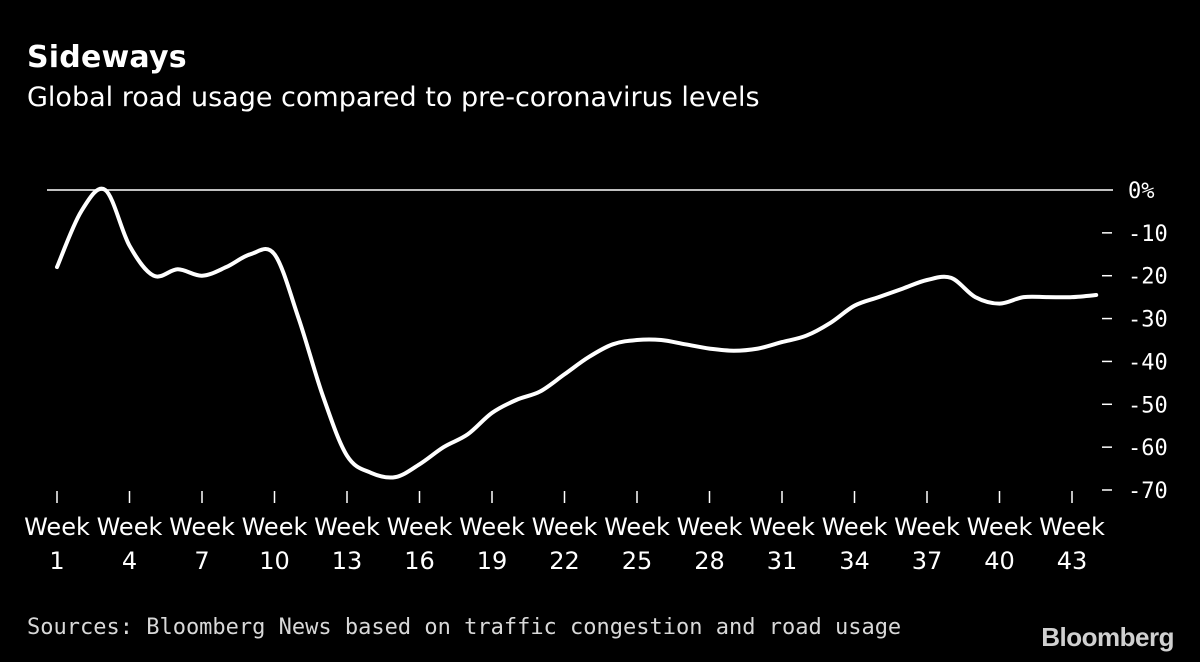 This screenshot has height=662, width=1200. What do you see at coordinates (130, 544) in the screenshot?
I see `x-tick-label: Week 4` at bounding box center [130, 544].